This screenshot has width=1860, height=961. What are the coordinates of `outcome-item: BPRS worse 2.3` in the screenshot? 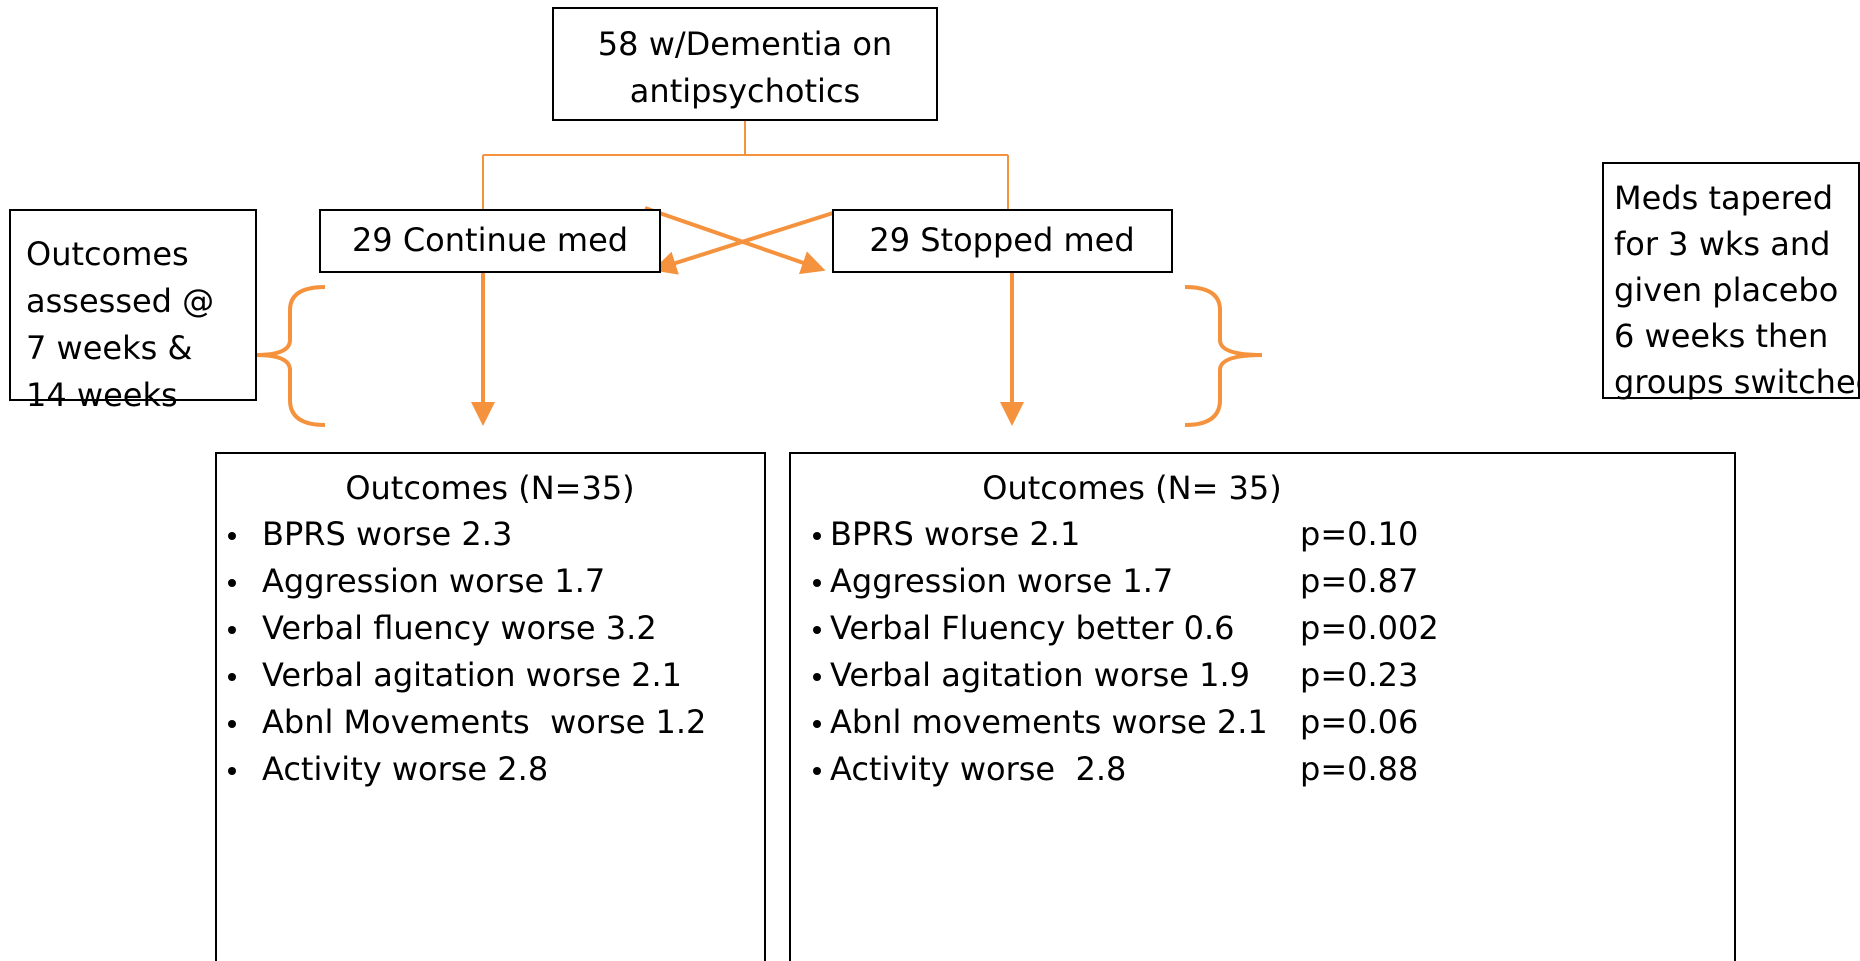 It's located at (387, 534).